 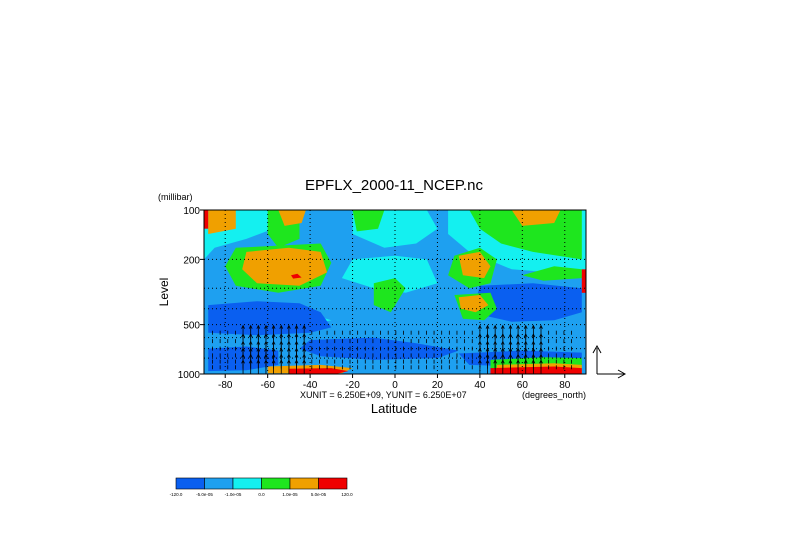 What do you see at coordinates (565, 385) in the screenshot?
I see `x-tick-label-8: 80` at bounding box center [565, 385].